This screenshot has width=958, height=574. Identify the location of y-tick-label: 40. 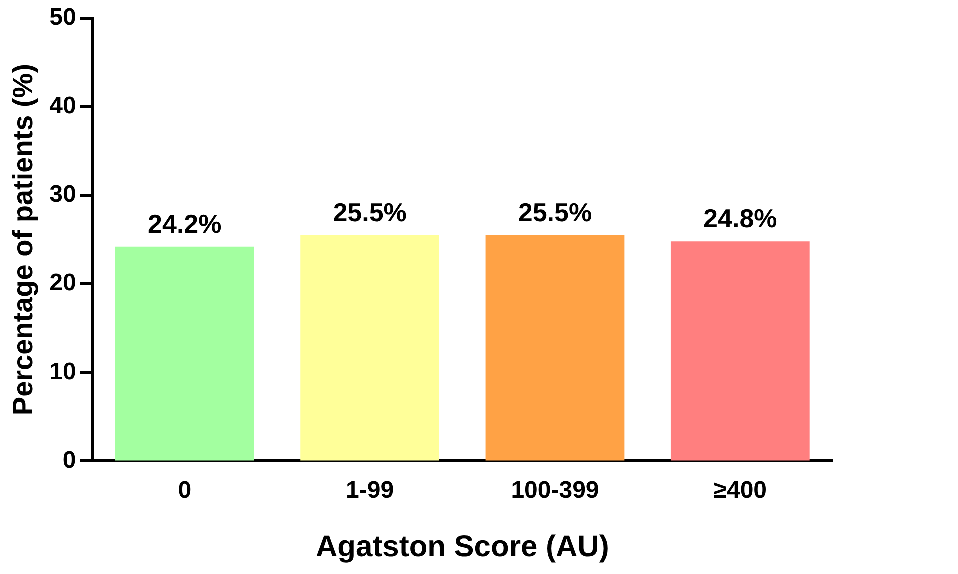
(63, 106).